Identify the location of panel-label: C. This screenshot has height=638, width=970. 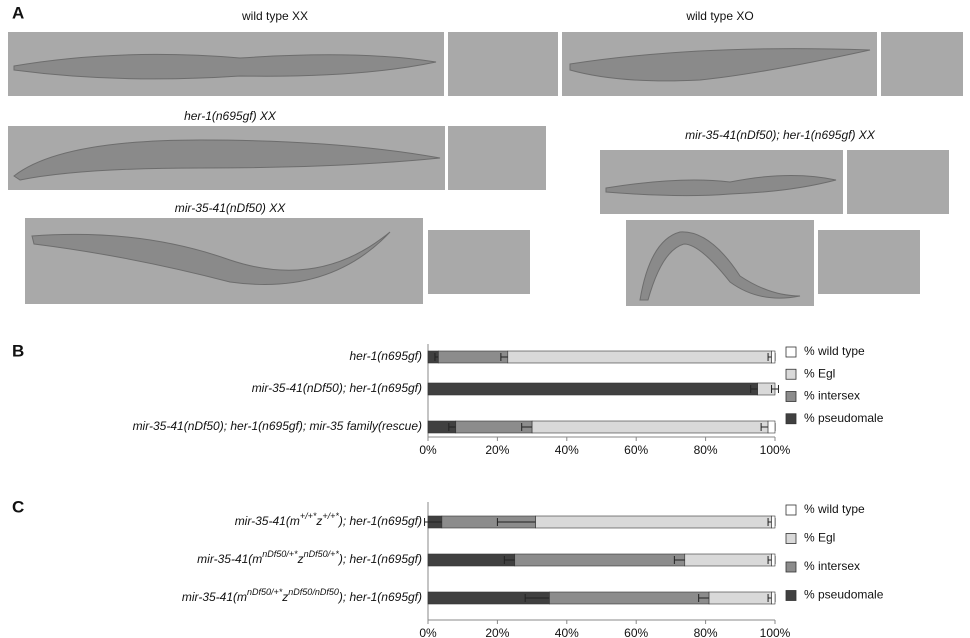
(18, 506).